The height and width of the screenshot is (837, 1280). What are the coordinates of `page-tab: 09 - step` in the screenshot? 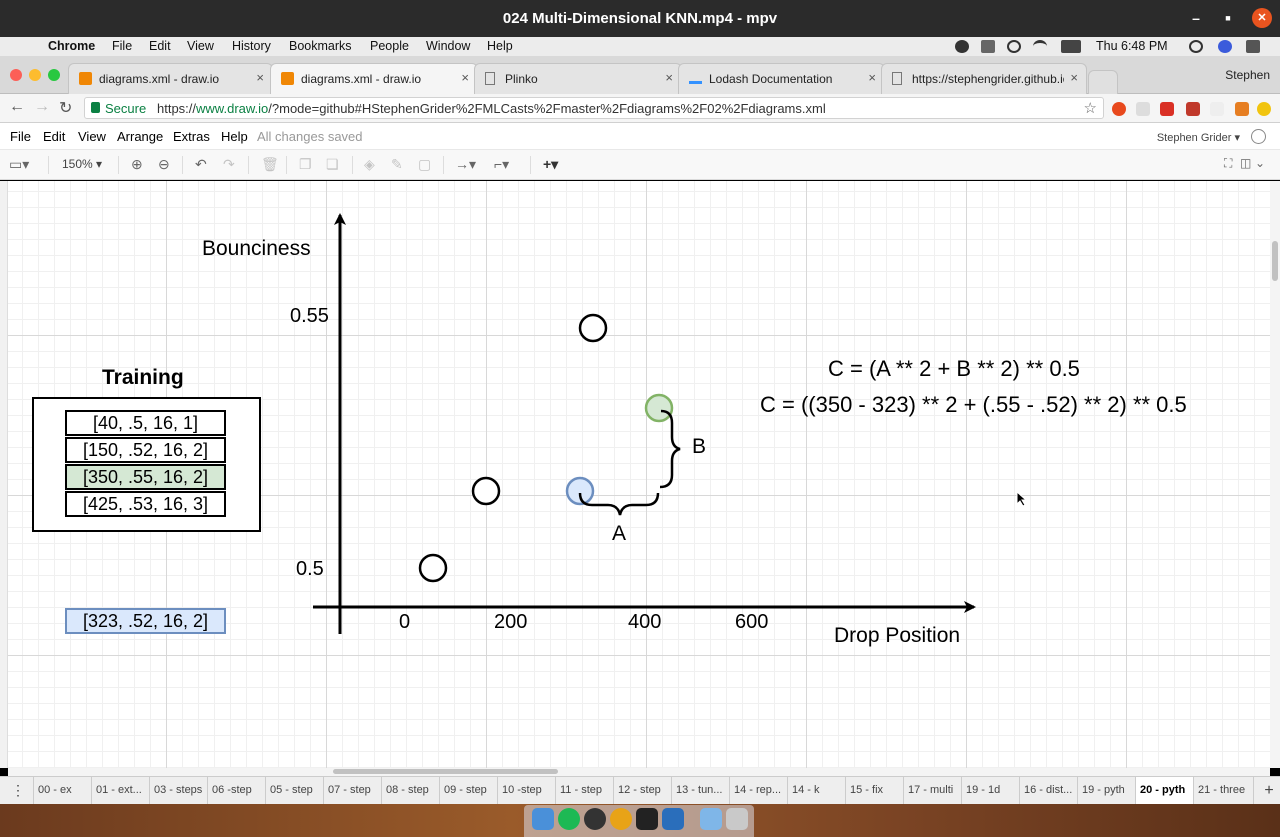 It's located at (468, 790).